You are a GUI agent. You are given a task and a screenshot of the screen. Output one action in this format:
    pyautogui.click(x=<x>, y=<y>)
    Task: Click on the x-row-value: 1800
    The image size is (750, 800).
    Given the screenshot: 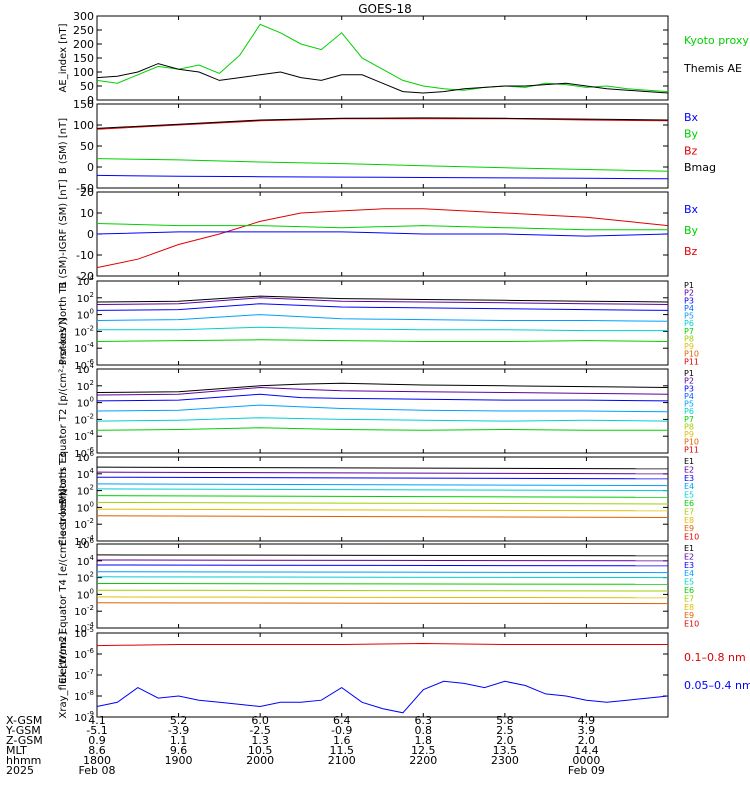 What is the action you would take?
    pyautogui.click(x=97, y=760)
    